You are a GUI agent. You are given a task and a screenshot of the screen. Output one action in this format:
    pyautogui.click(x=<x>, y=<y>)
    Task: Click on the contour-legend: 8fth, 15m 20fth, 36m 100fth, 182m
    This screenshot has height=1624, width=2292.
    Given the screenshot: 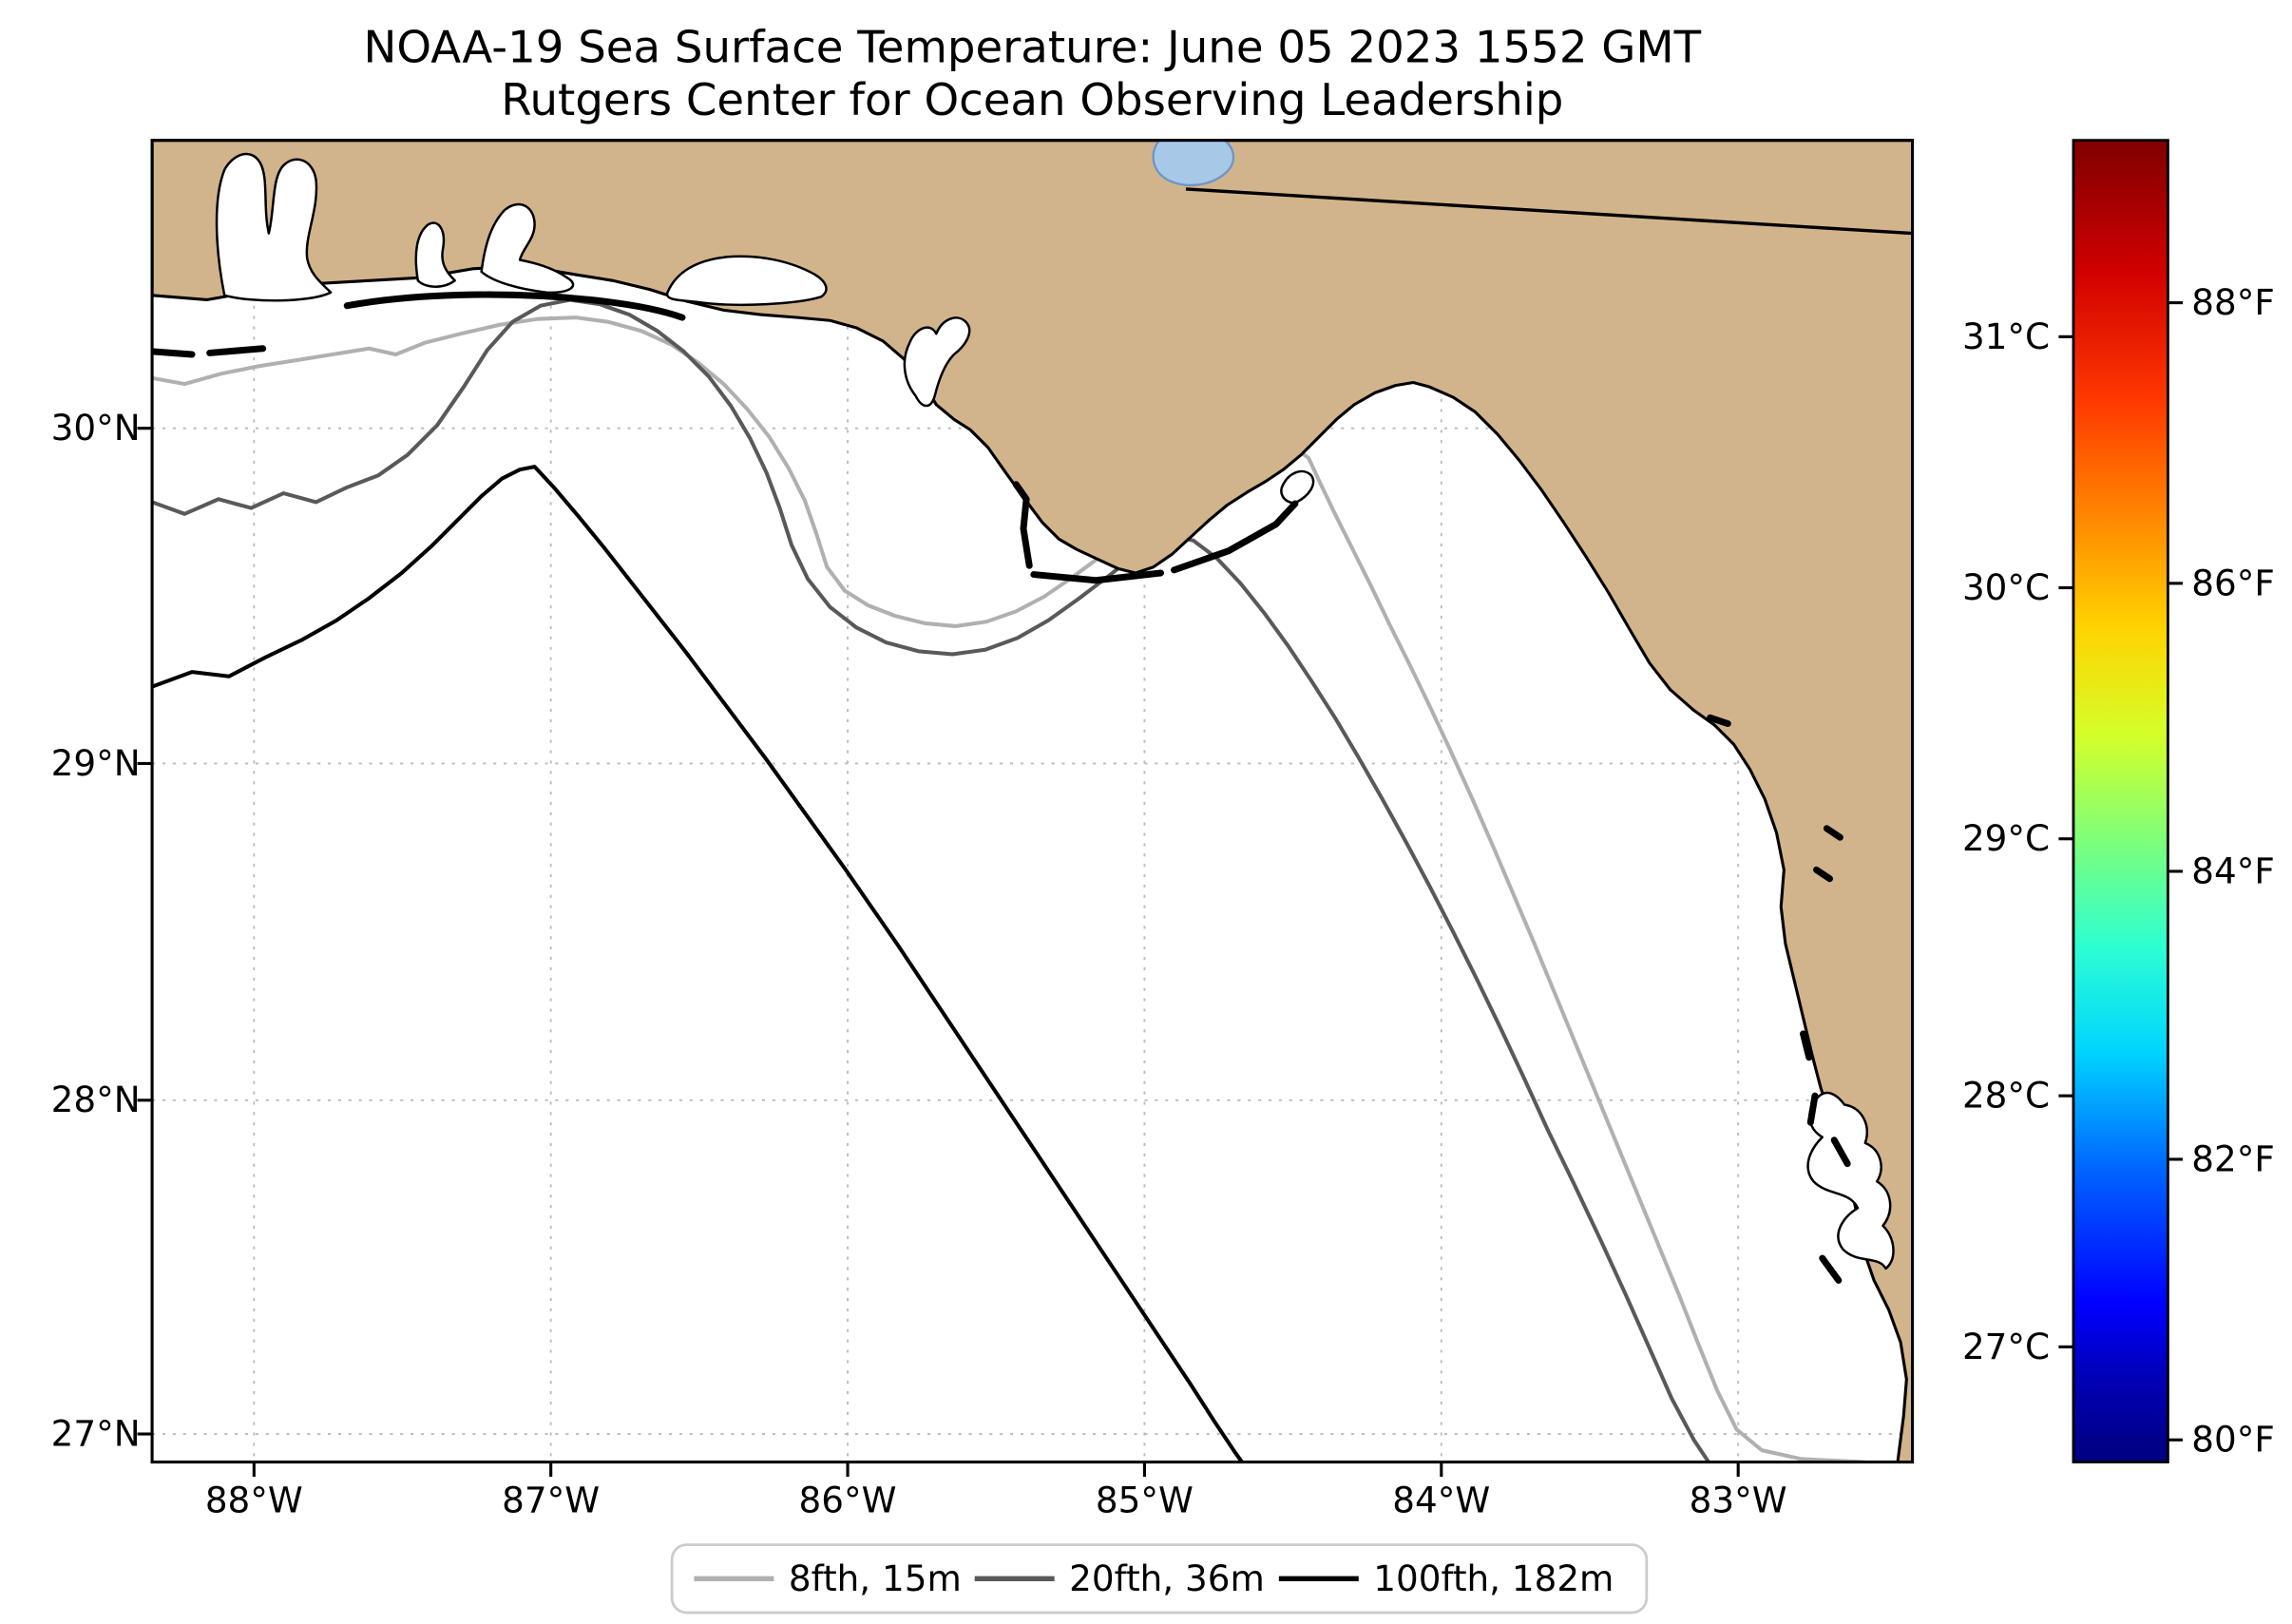 What is the action you would take?
    pyautogui.click(x=1159, y=1578)
    